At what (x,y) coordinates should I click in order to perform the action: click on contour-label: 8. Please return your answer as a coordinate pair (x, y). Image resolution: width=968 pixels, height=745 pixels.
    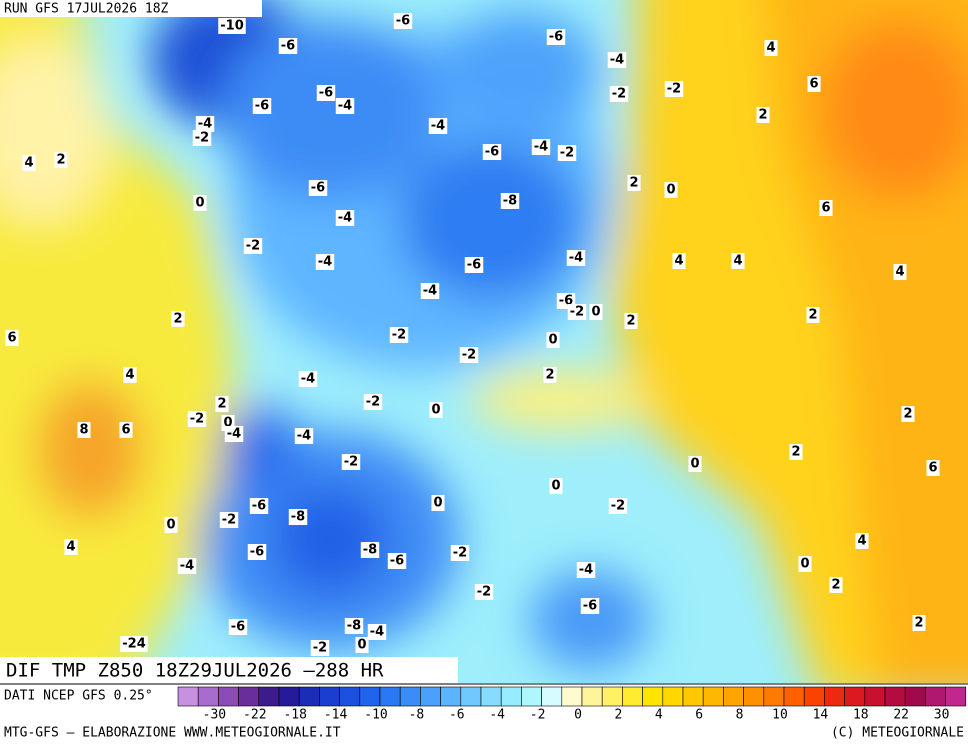
    Looking at the image, I should click on (83, 430).